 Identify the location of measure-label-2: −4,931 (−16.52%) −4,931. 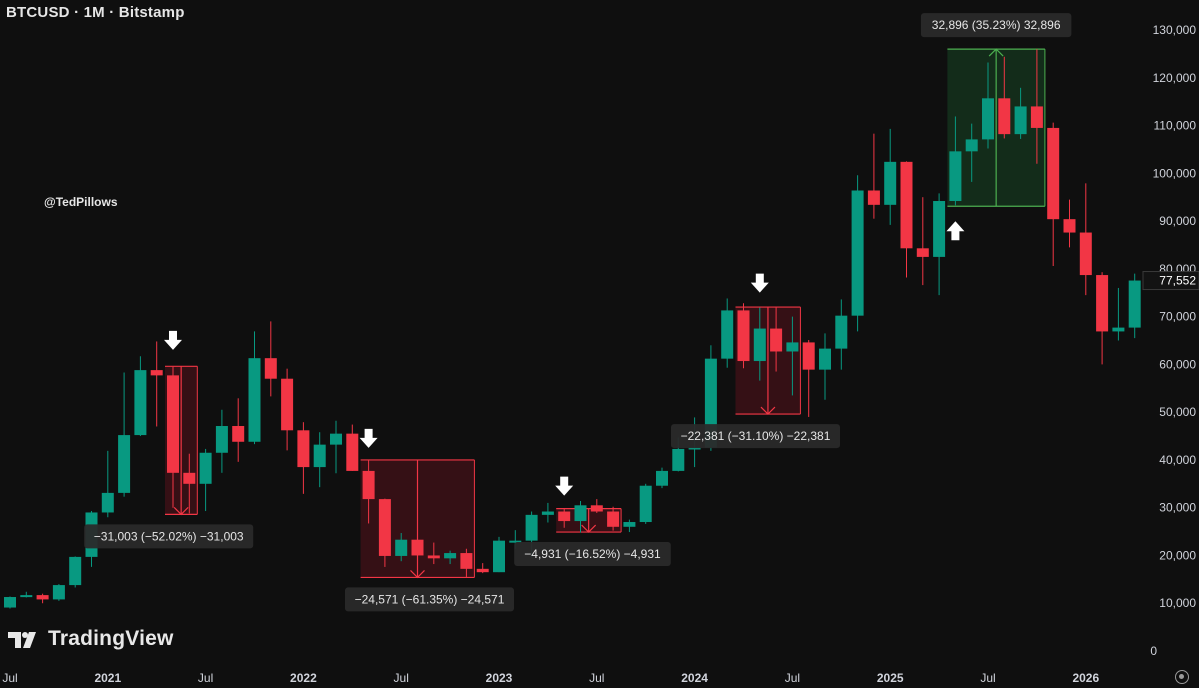
(592, 554).